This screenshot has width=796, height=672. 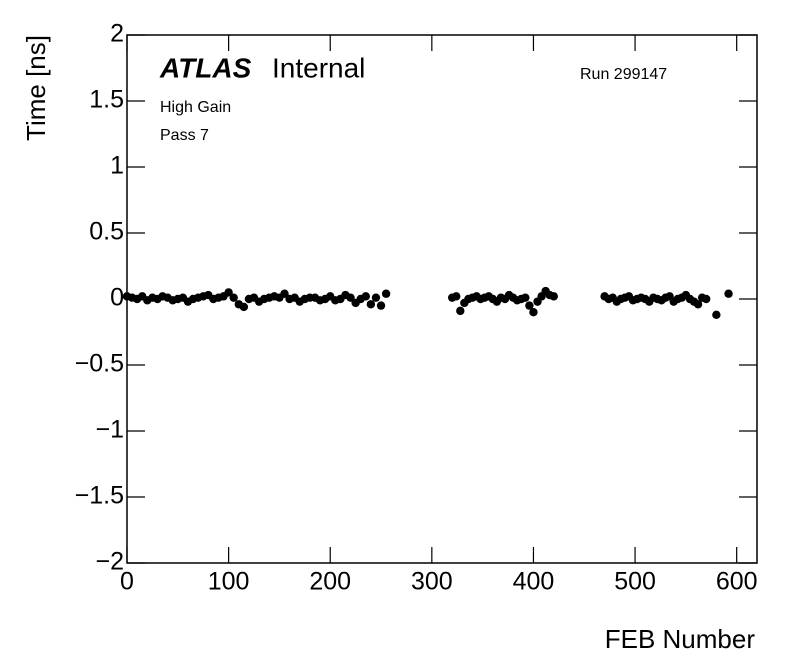 I want to click on y-tick-label: 2, so click(x=117, y=34).